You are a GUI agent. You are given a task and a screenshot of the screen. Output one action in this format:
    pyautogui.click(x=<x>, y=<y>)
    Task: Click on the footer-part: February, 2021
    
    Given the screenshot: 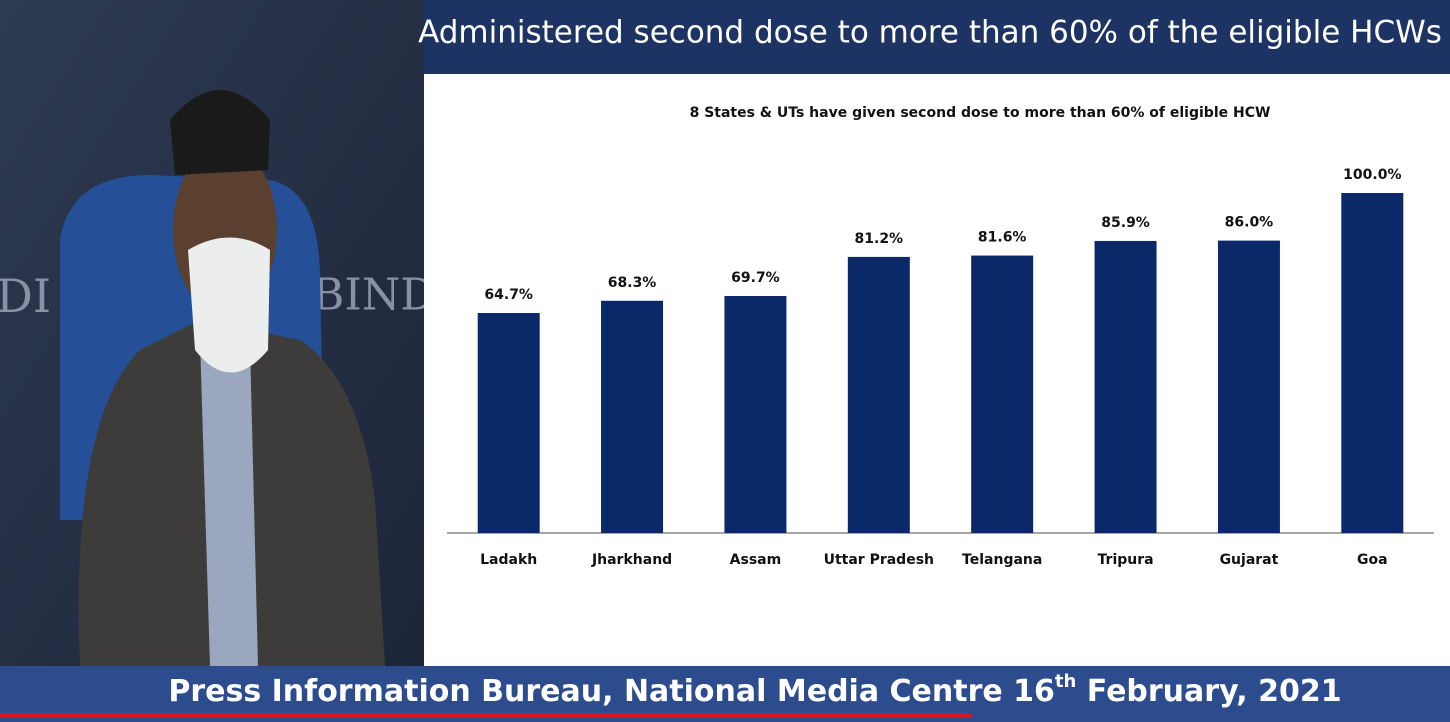 What is the action you would take?
    pyautogui.click(x=1208, y=691)
    